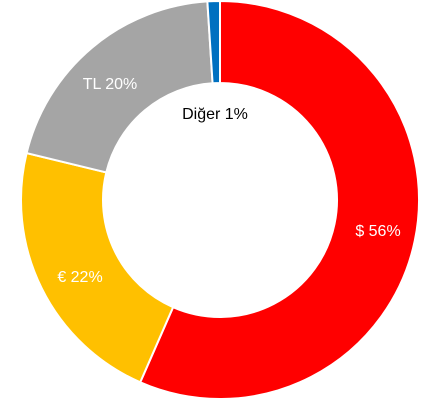 The width and height of the screenshot is (423, 404). I want to click on data-label: Diğer 1%, so click(215, 114).